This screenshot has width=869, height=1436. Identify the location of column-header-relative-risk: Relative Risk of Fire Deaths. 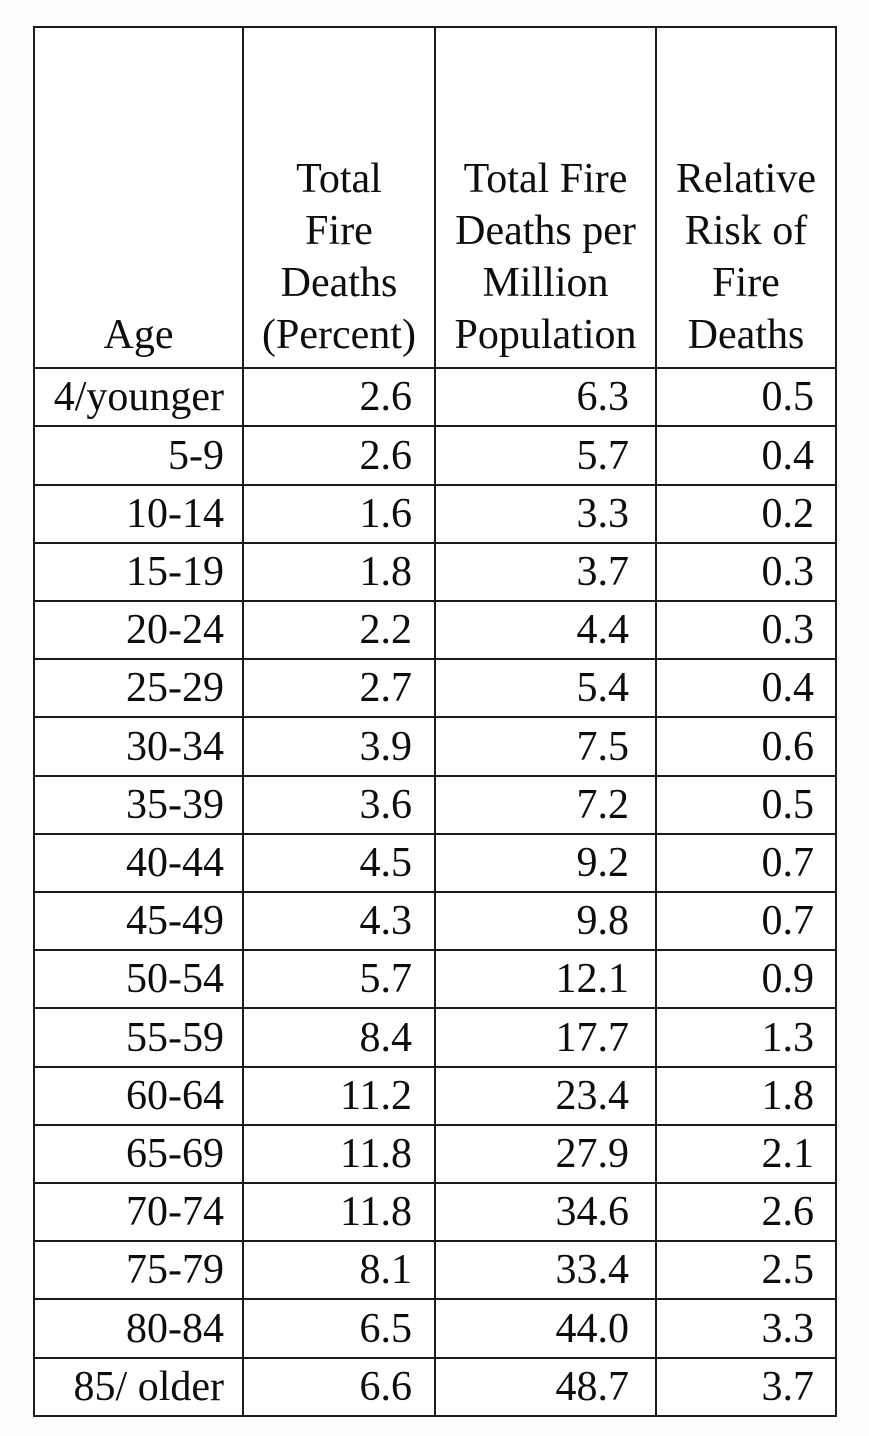
(746, 197).